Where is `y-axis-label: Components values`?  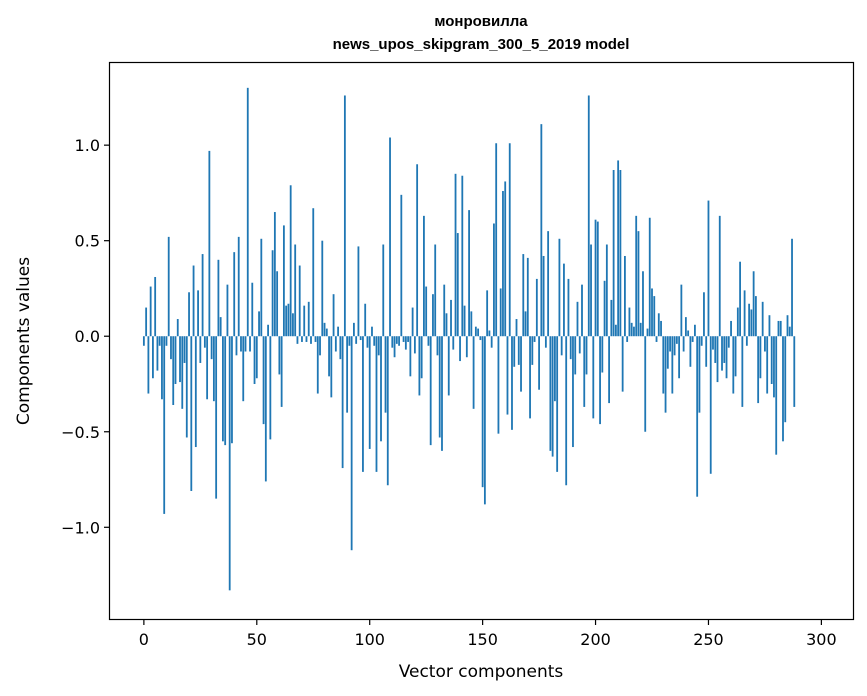 y-axis-label: Components values is located at coordinates (24, 341).